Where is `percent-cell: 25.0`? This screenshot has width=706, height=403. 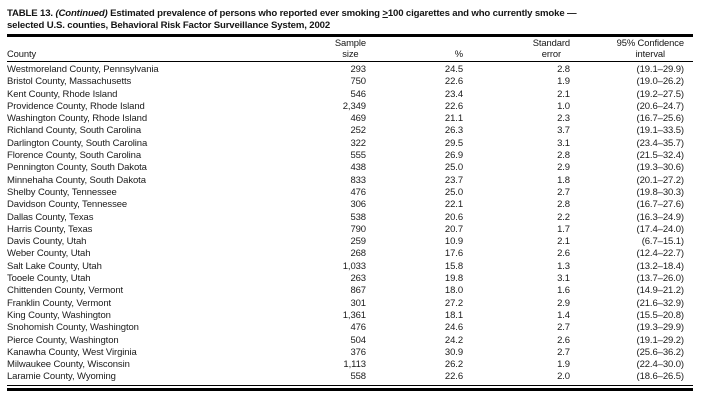 percent-cell: 25.0 is located at coordinates (453, 168).